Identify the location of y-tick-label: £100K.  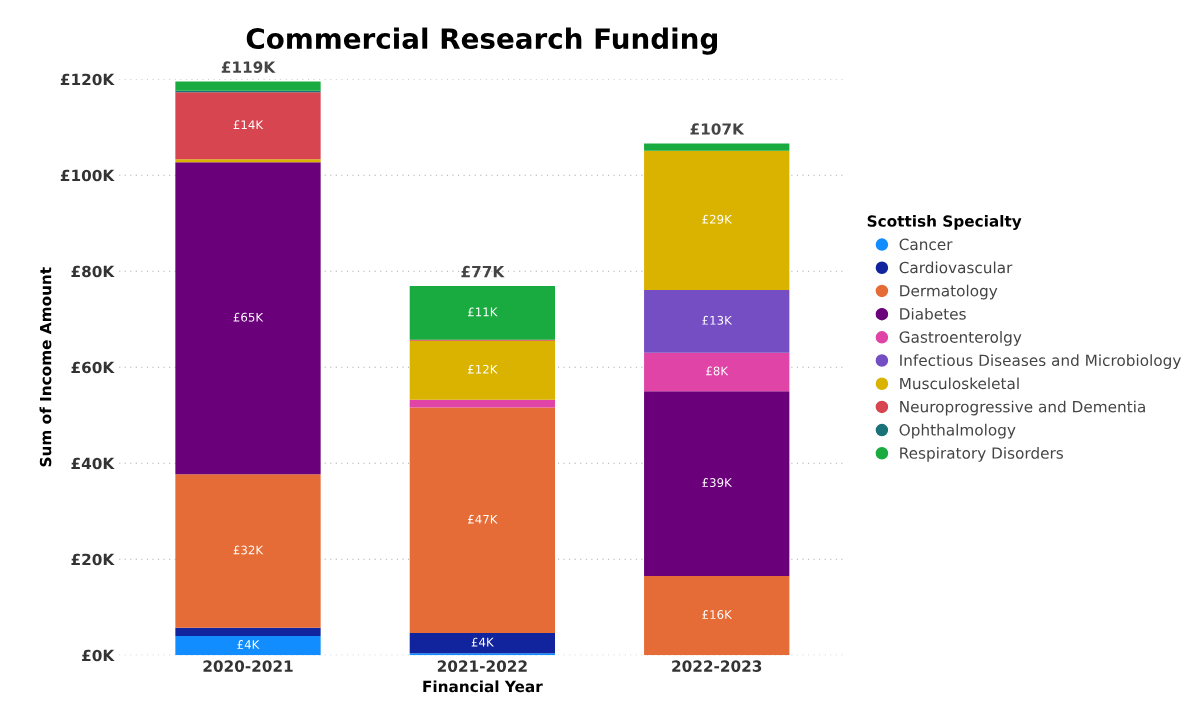
(87, 175).